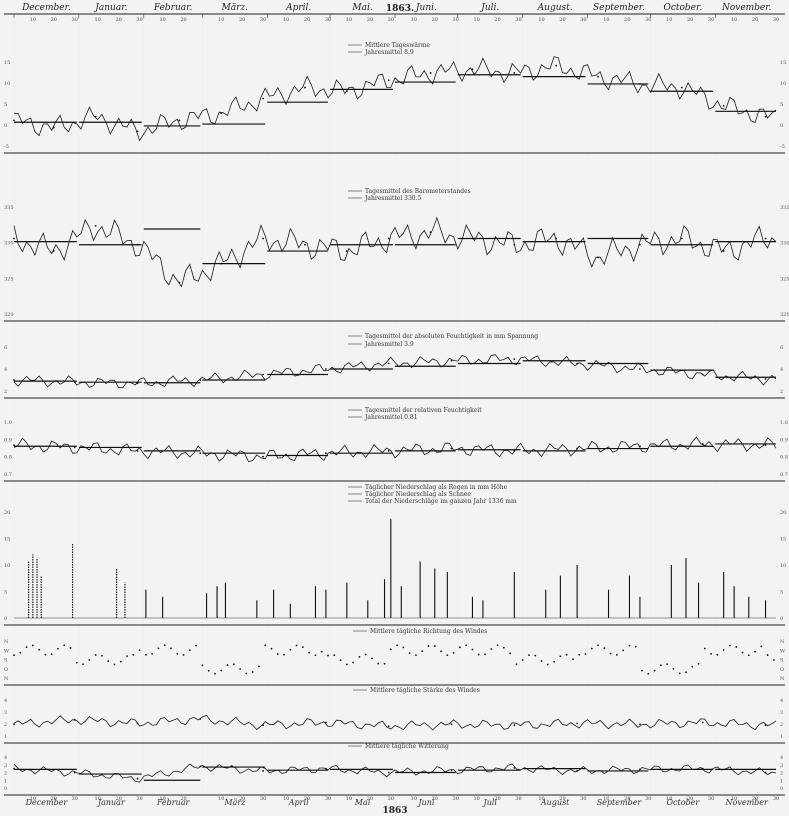 This screenshot has width=789, height=816. Describe the element at coordinates (489, 8) in the screenshot. I see `month-label-top: Juli.` at that location.